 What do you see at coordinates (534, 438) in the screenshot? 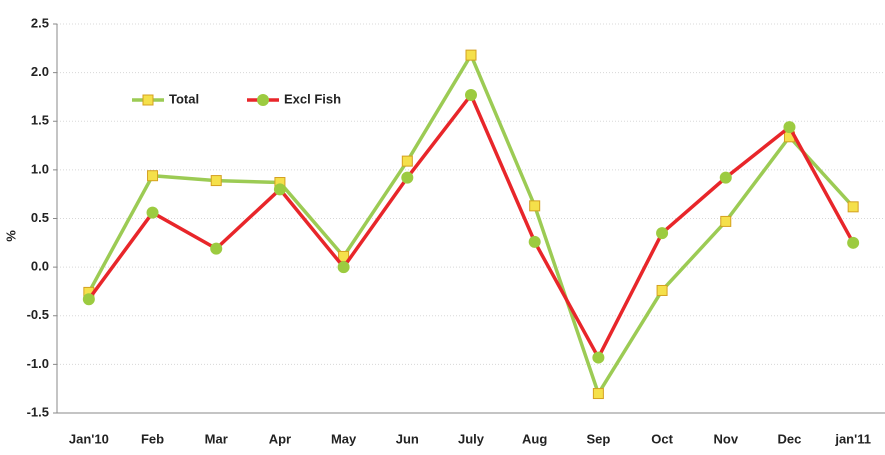
I see `x-tick-label: Aug` at bounding box center [534, 438].